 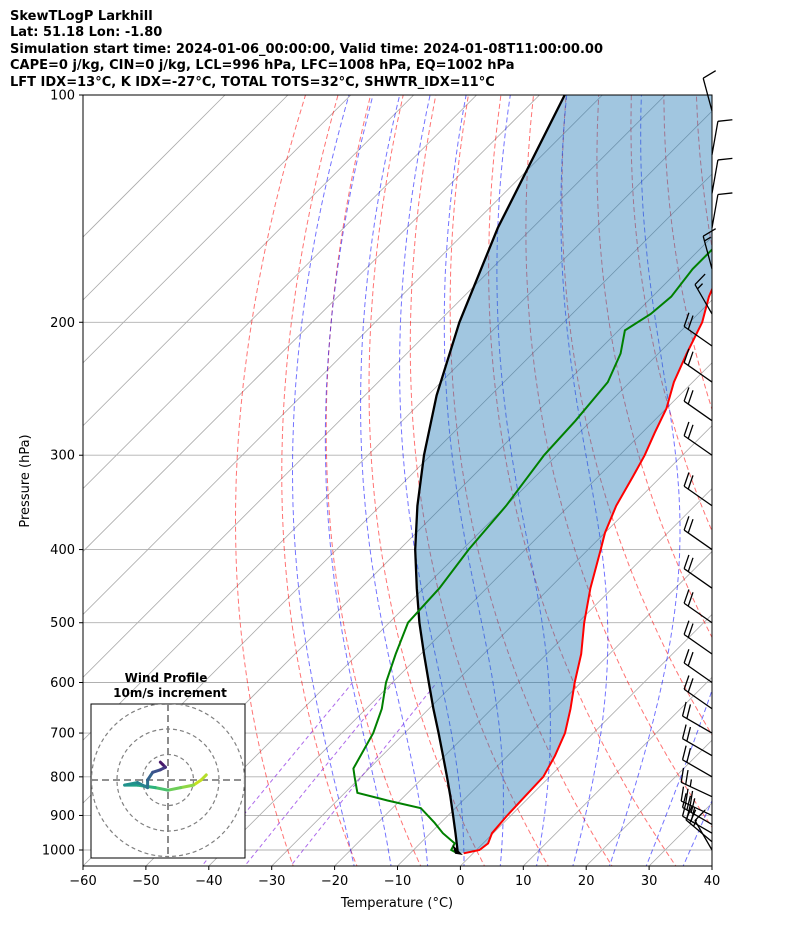 I want to click on hodograph-inset: Wind Profile 10m/s increment, so click(x=168, y=765).